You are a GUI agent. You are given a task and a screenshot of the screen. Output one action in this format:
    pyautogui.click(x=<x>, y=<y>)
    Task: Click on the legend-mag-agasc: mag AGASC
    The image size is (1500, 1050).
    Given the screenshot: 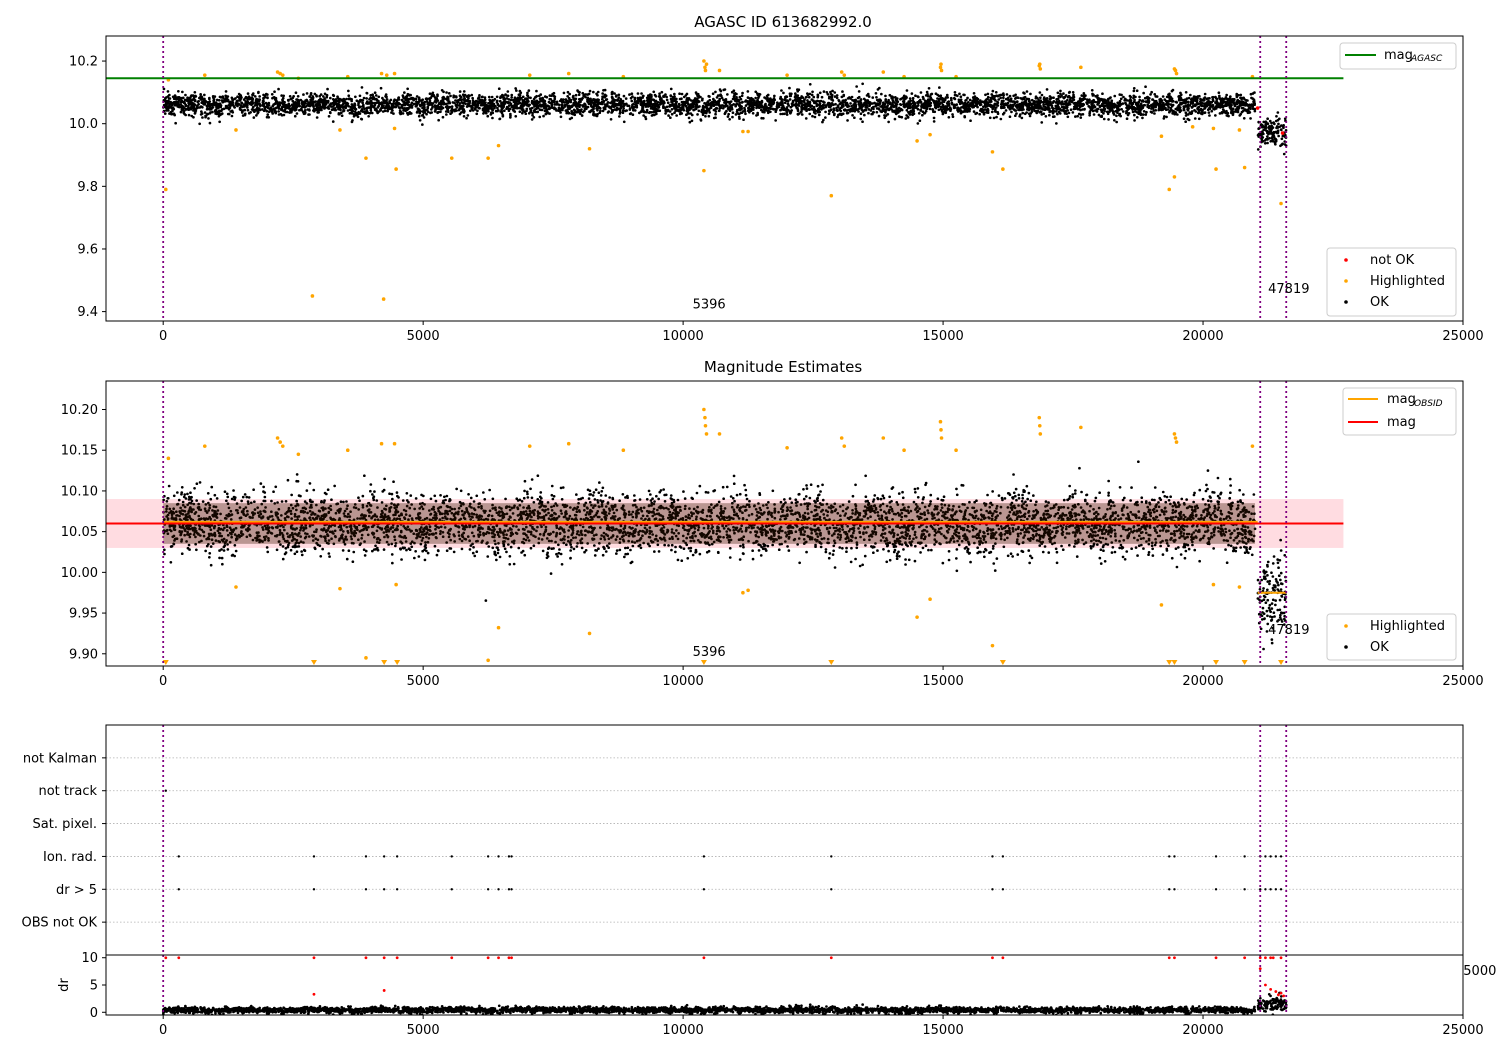 What is the action you would take?
    pyautogui.click(x=1398, y=56)
    